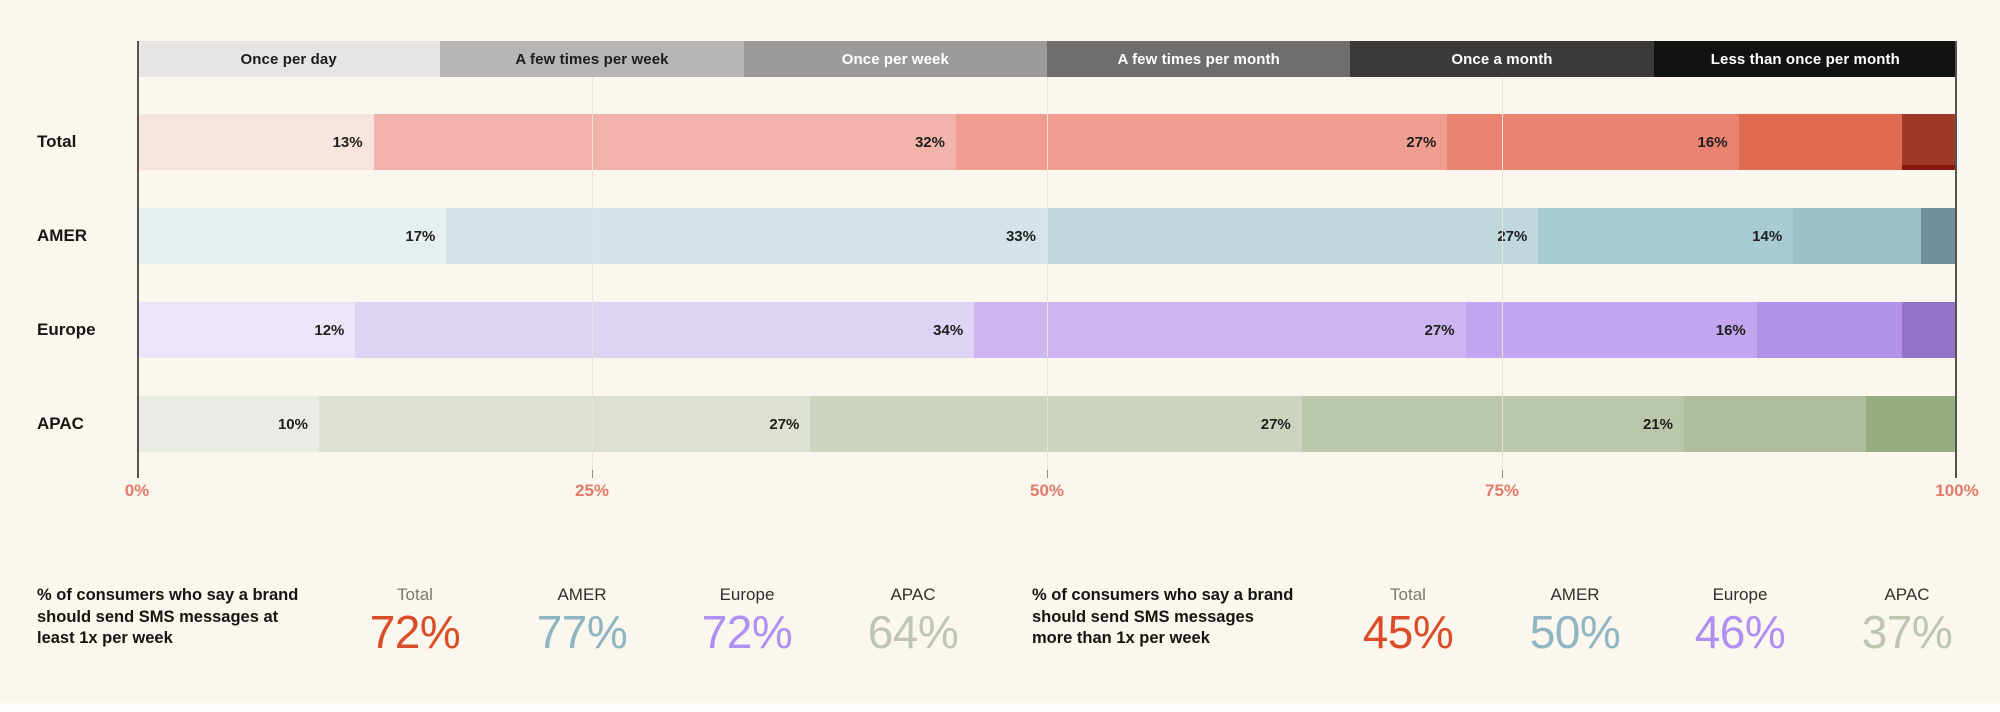  I want to click on bar-segment-value: 17%, so click(420, 236).